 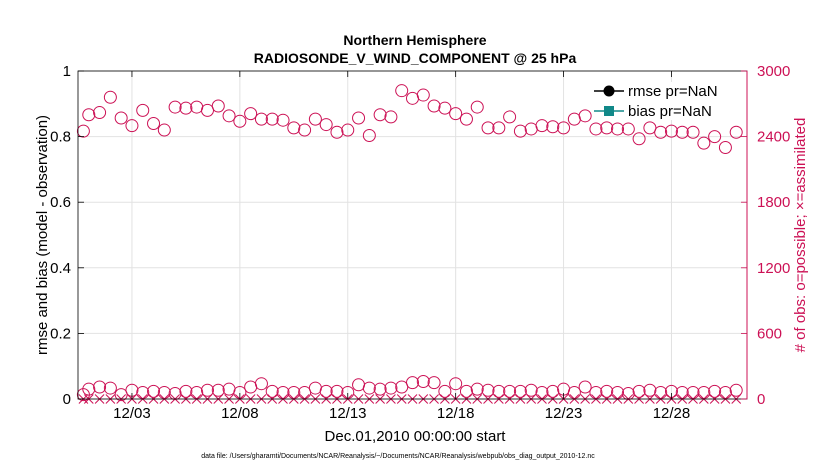 I want to click on x-tick-label: 12/18, so click(x=456, y=413).